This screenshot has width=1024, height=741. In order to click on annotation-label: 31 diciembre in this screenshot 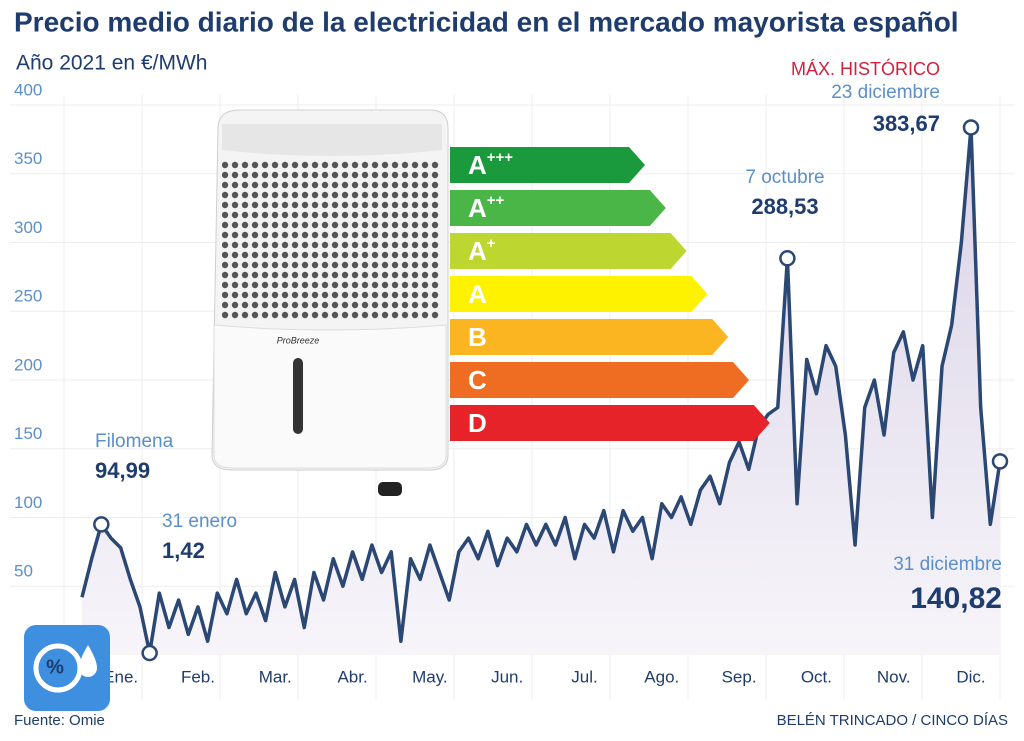, I will do `click(947, 564)`.